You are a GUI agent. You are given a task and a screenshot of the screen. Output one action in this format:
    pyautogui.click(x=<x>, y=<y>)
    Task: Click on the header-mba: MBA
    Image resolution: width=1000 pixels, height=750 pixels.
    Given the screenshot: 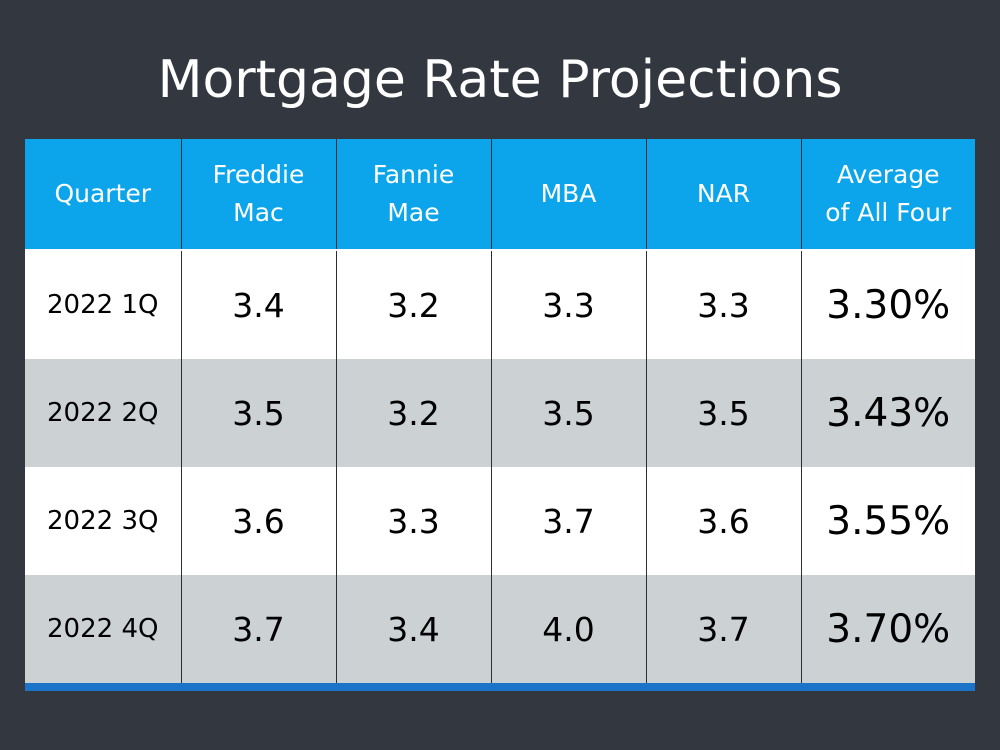 What is the action you would take?
    pyautogui.click(x=569, y=195)
    